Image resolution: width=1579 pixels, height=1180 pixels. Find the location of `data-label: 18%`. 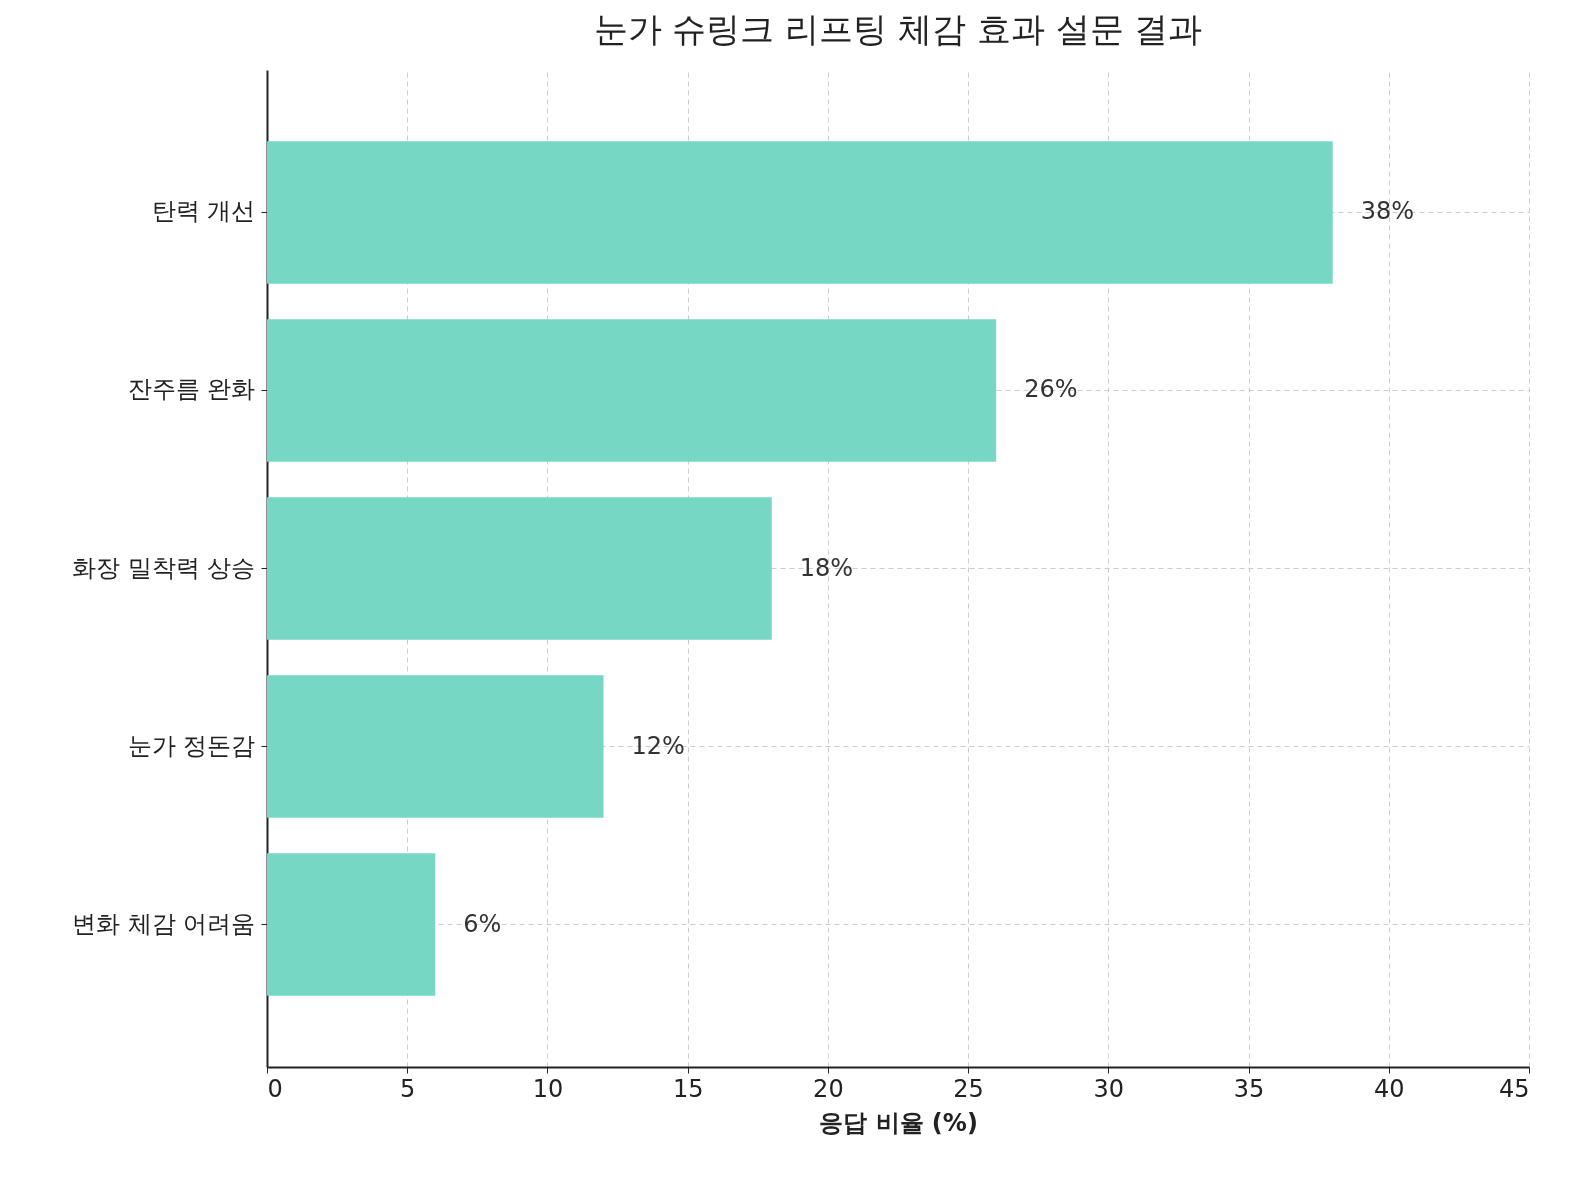

data-label: 18% is located at coordinates (826, 567).